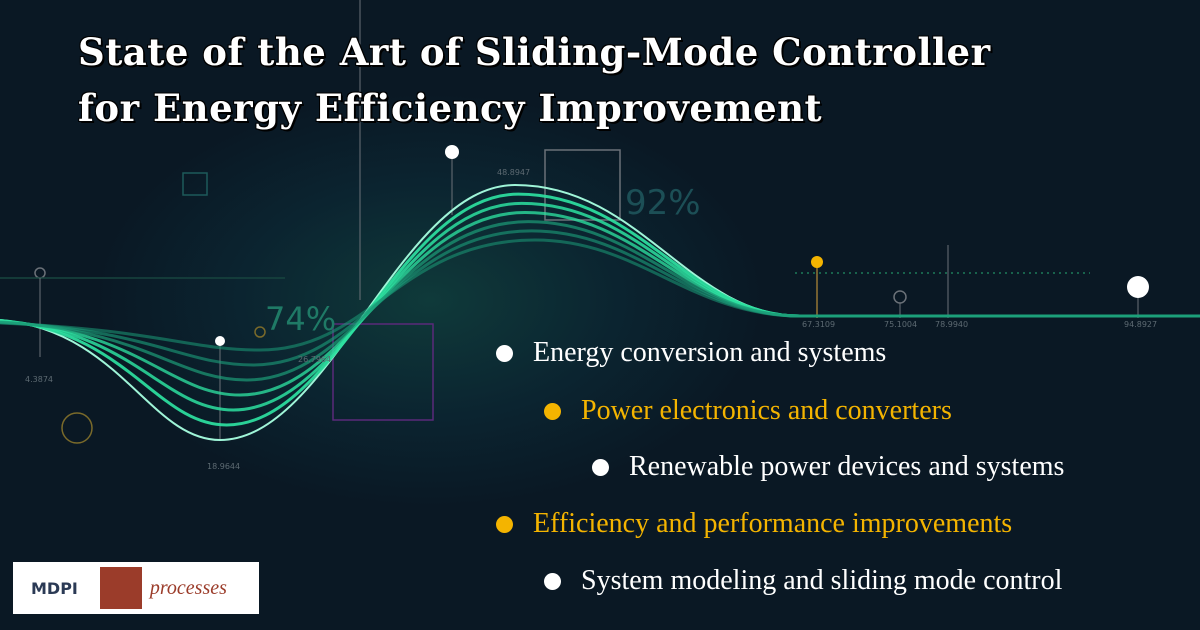 This screenshot has height=630, width=1200. I want to click on bullet-item: Renewable power devices and systems, so click(828, 467).